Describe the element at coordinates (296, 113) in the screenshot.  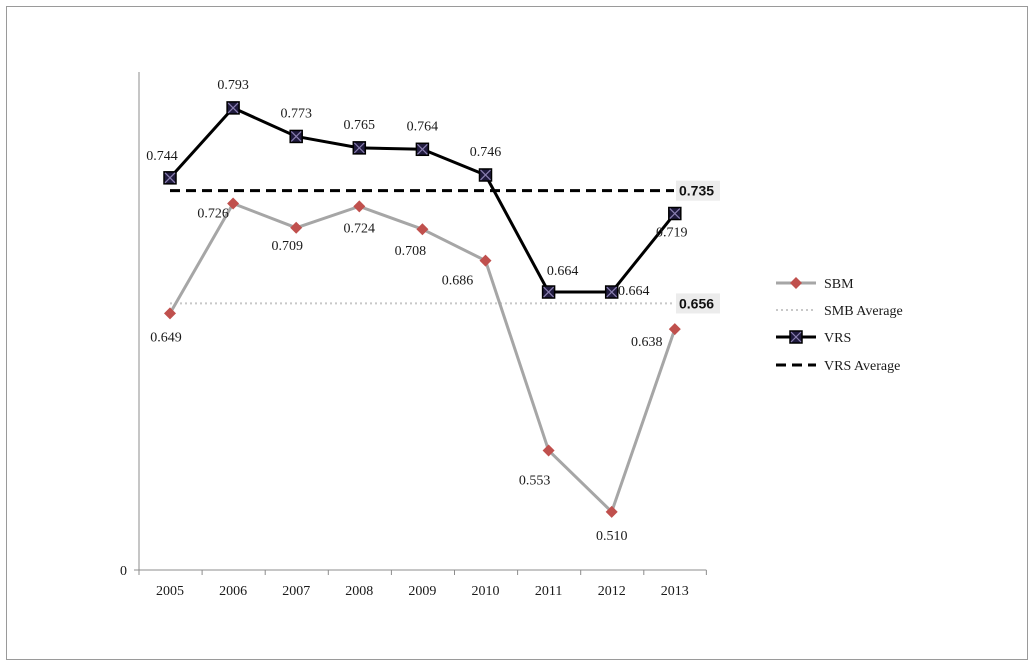
I see `data-label: 0.773` at that location.